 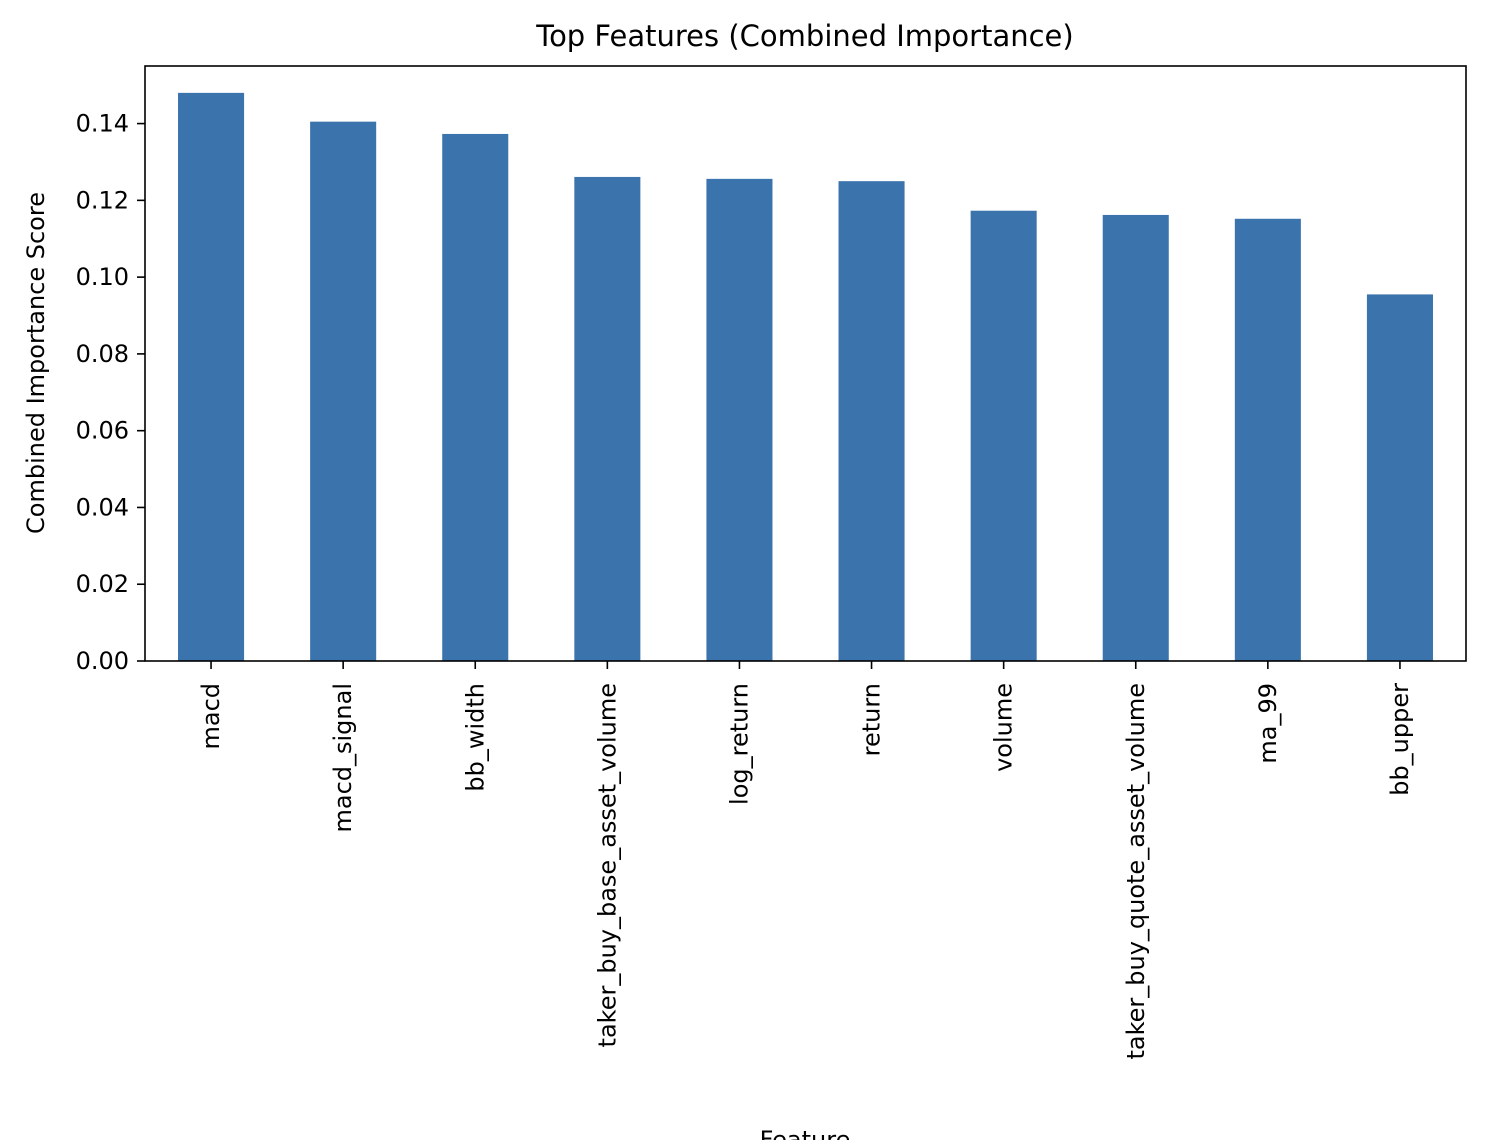 I want to click on x-tick-label: taker_buy_base_asset_volume, so click(x=607, y=865).